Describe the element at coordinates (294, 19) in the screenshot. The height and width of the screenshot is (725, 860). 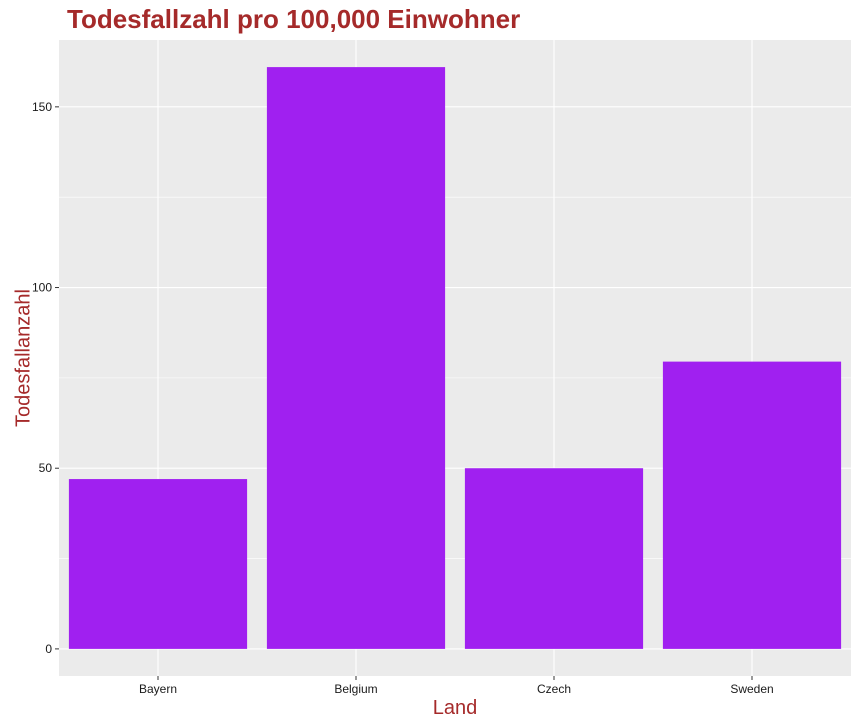
I see `chart-title: Todesfallzahl pro 100,000 Einwohner` at that location.